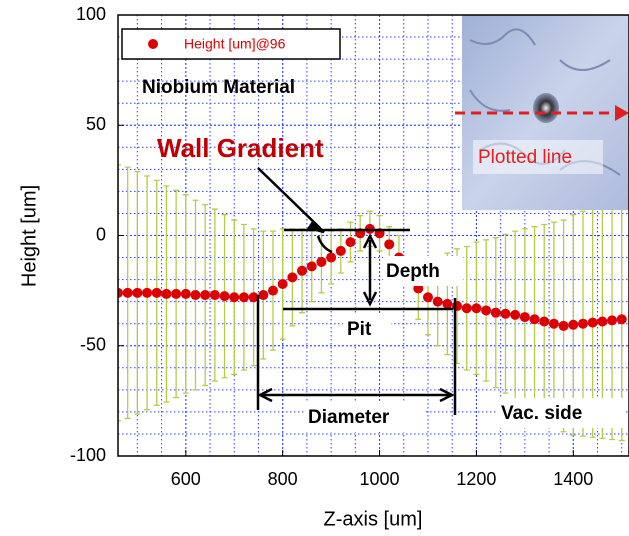 This screenshot has width=629, height=536. What do you see at coordinates (546, 108) in the screenshot?
I see `pit-image` at bounding box center [546, 108].